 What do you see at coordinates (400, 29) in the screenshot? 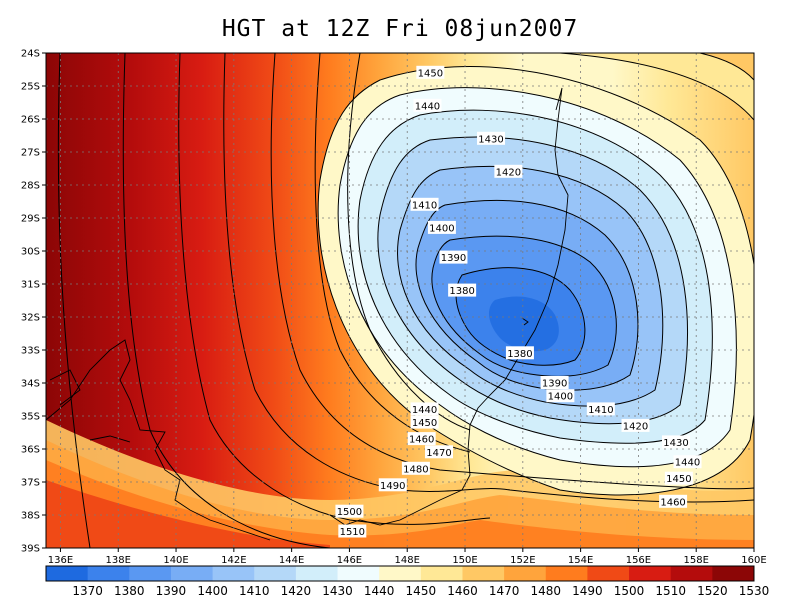
I see `map-title: HGT at 12Z Fri 08jun2007` at bounding box center [400, 29].